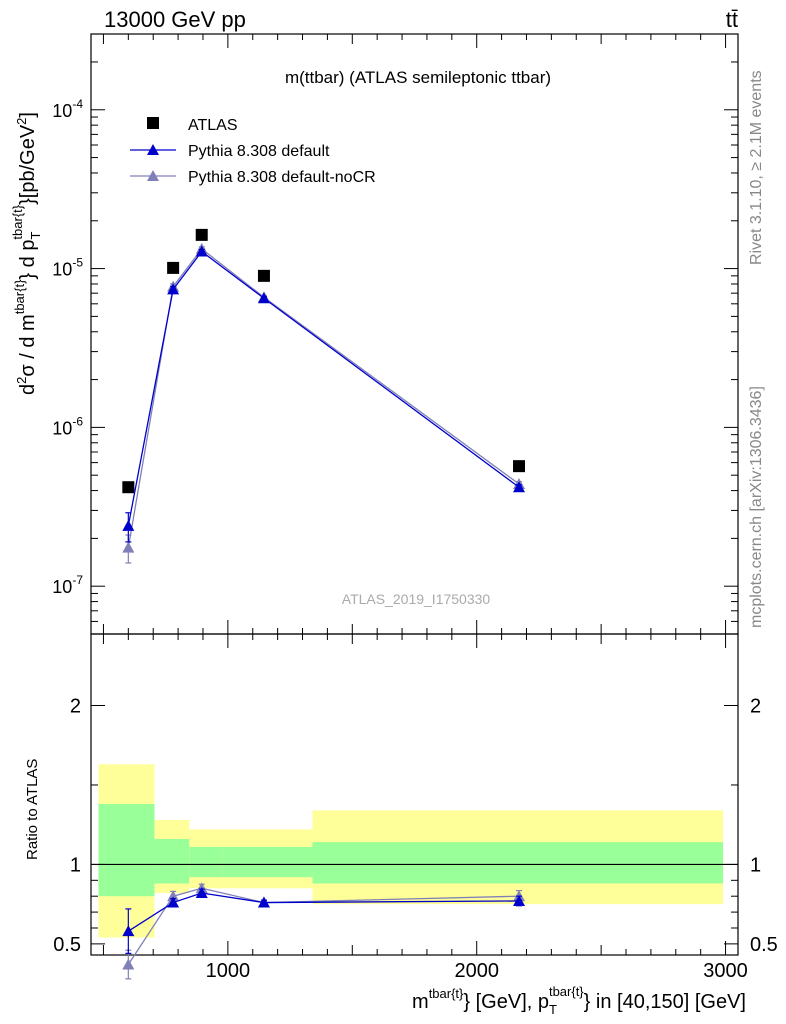 The width and height of the screenshot is (786, 1024). Describe the element at coordinates (75, 865) in the screenshot. I see `ratio-y-tick-label-left: 1` at that location.